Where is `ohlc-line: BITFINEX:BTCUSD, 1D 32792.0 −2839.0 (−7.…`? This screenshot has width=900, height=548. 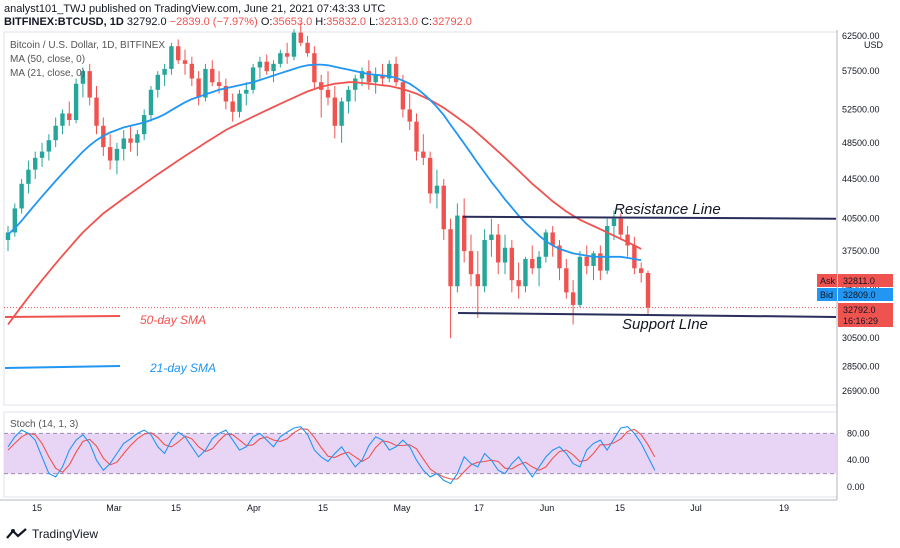
ohlc-line: BITFINEX:BTCUSD, 1D 32792.0 −2839.0 (−7.… is located at coordinates (238, 22).